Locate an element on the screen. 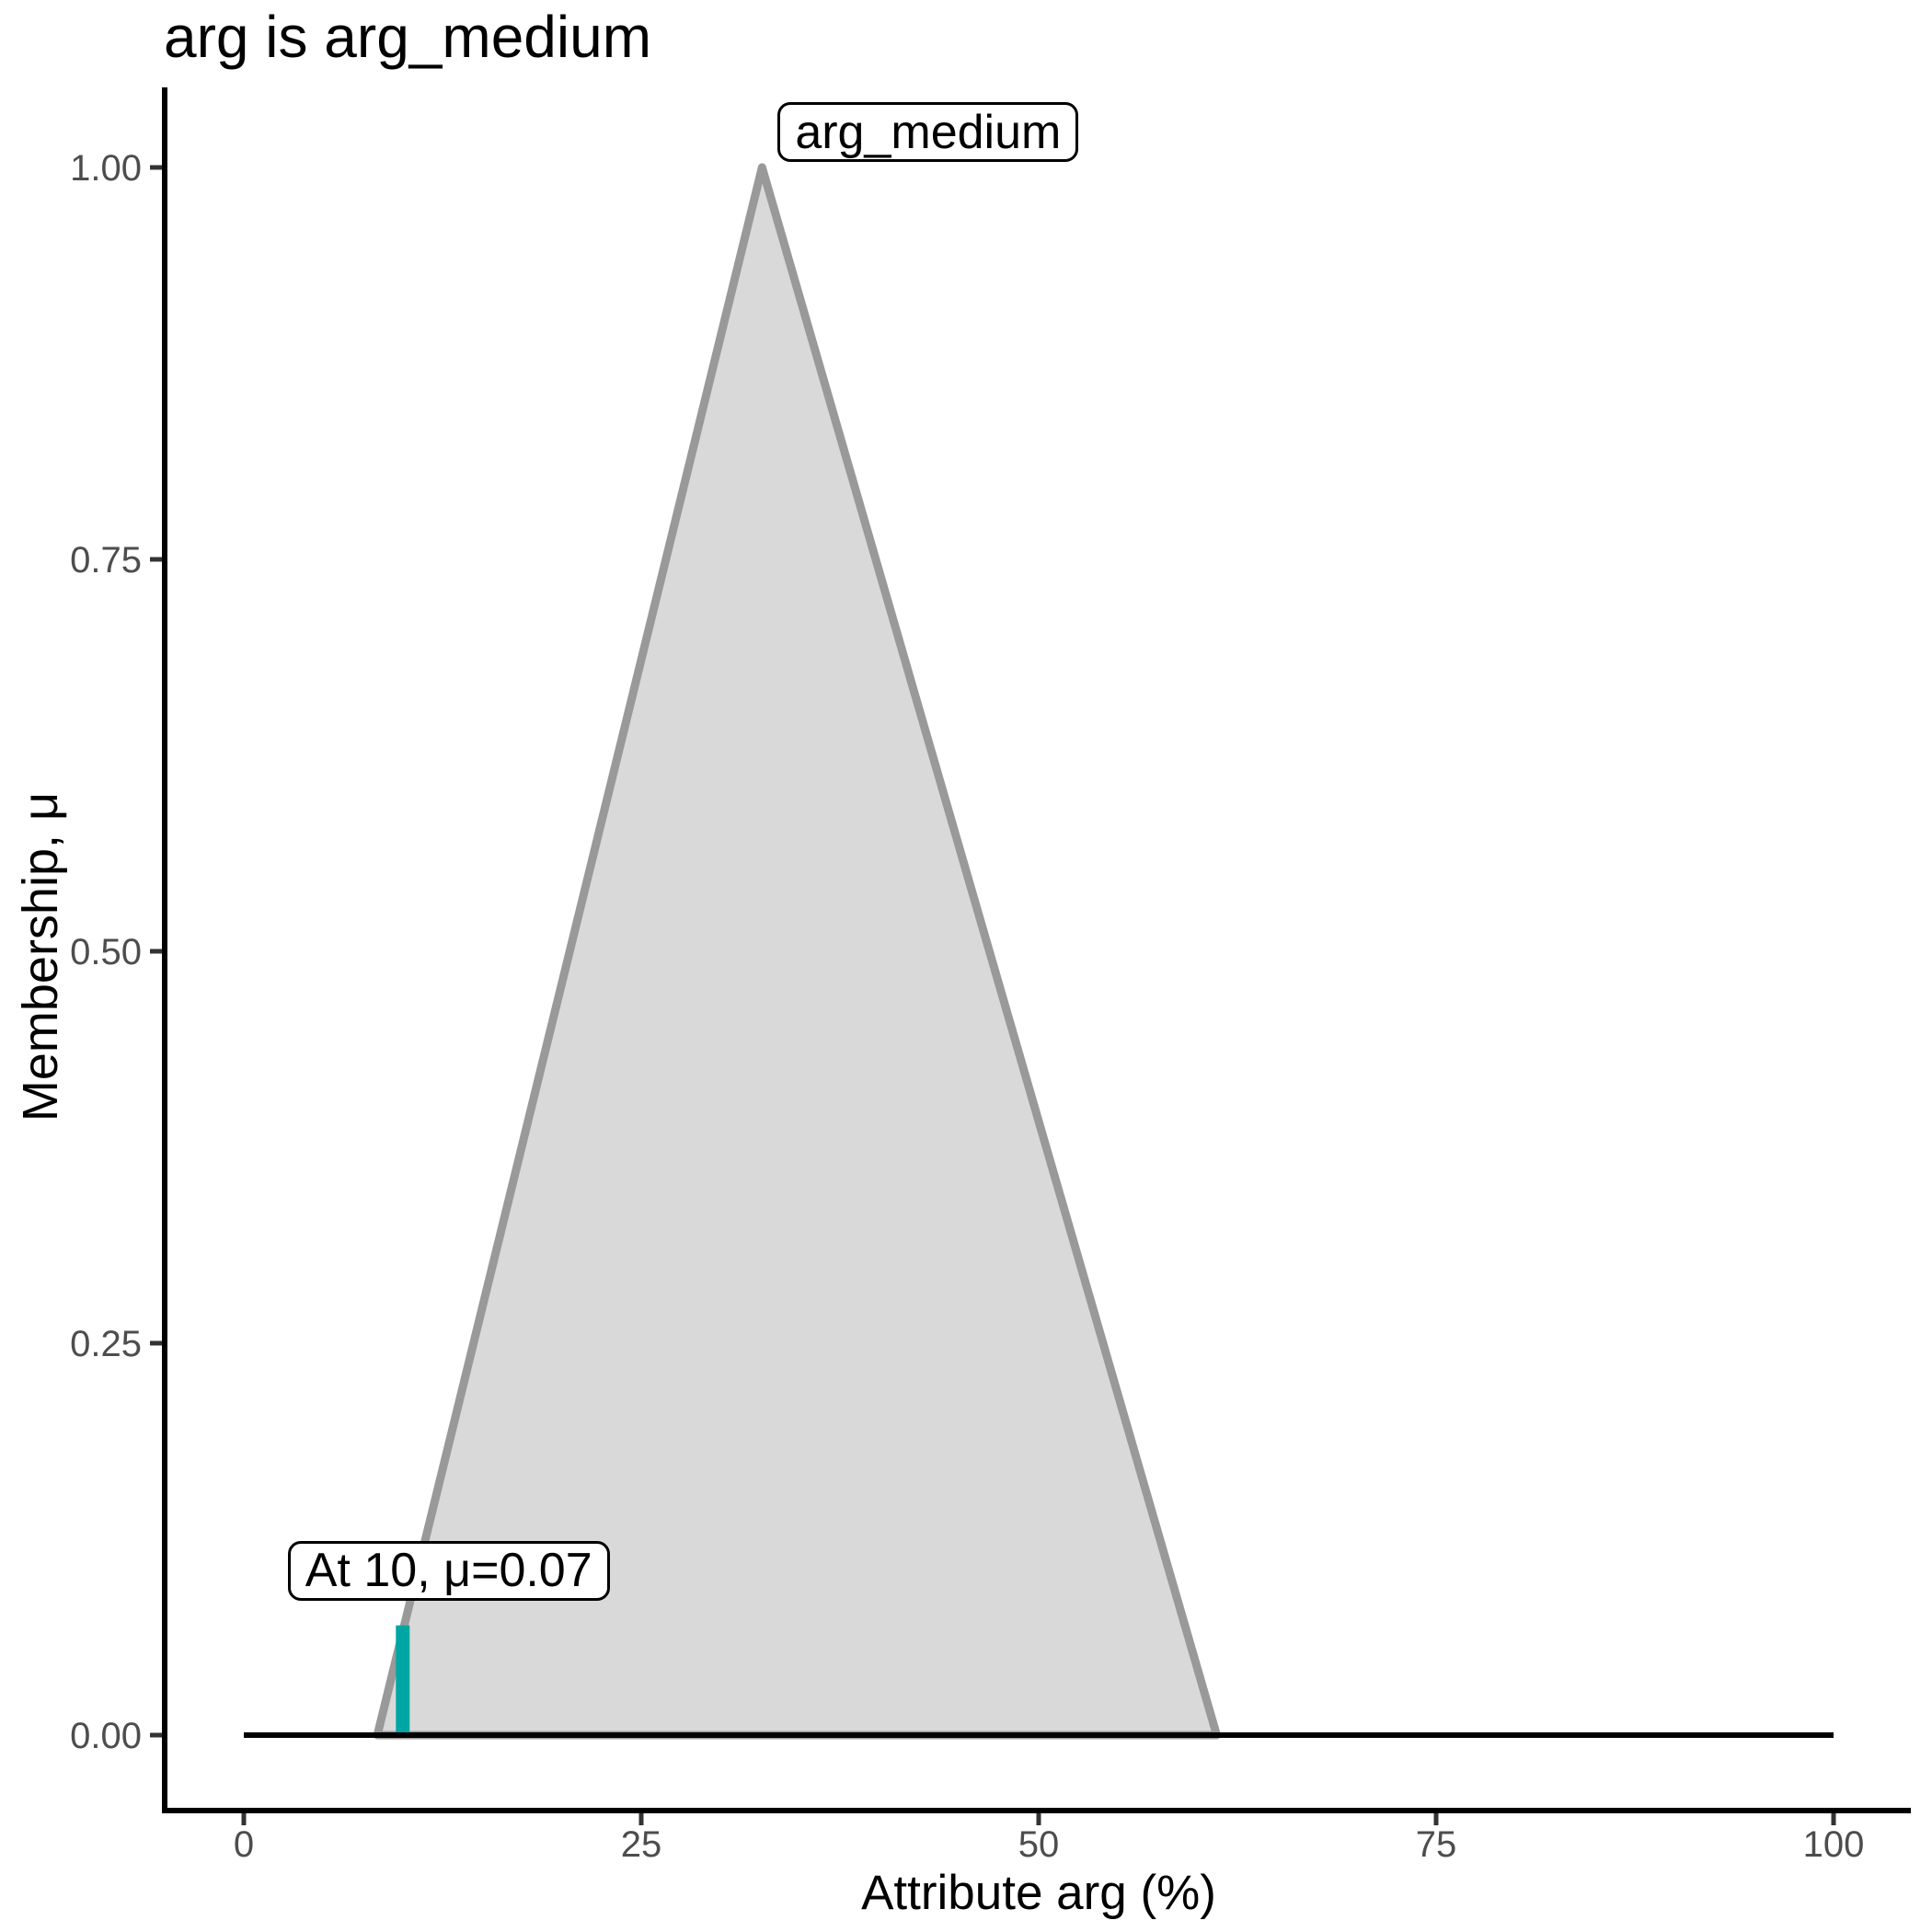  y-axis-title: Membership, μ is located at coordinates (40, 956).